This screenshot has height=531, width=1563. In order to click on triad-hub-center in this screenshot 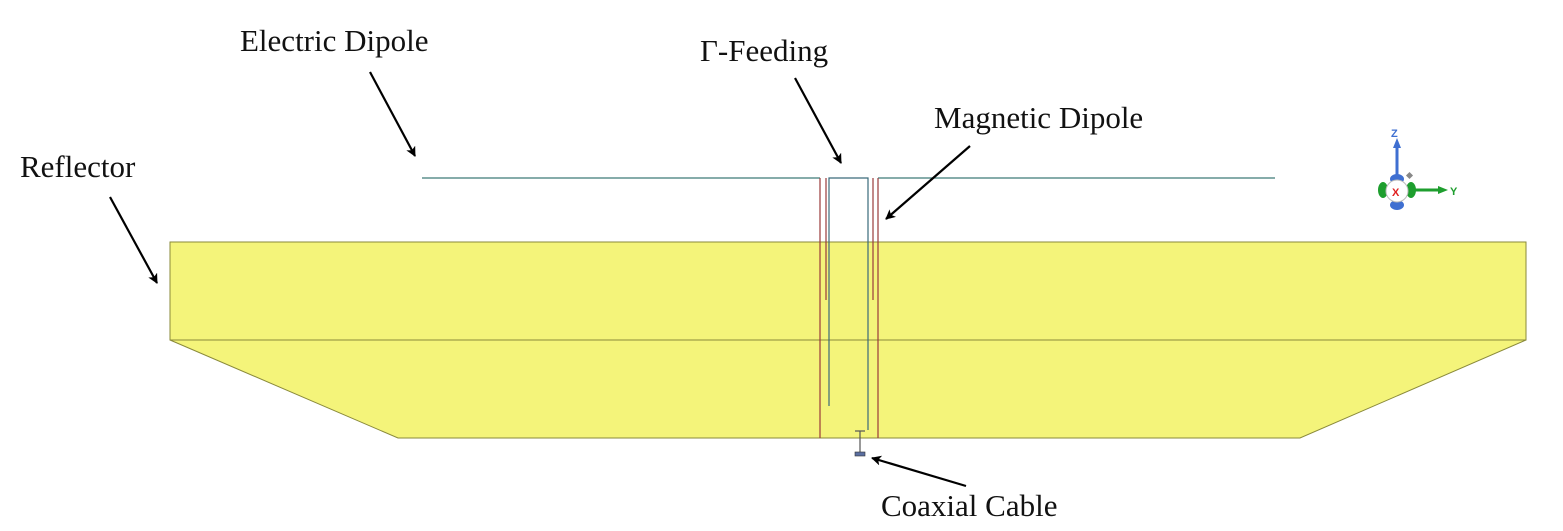, I will do `click(1397, 191)`.